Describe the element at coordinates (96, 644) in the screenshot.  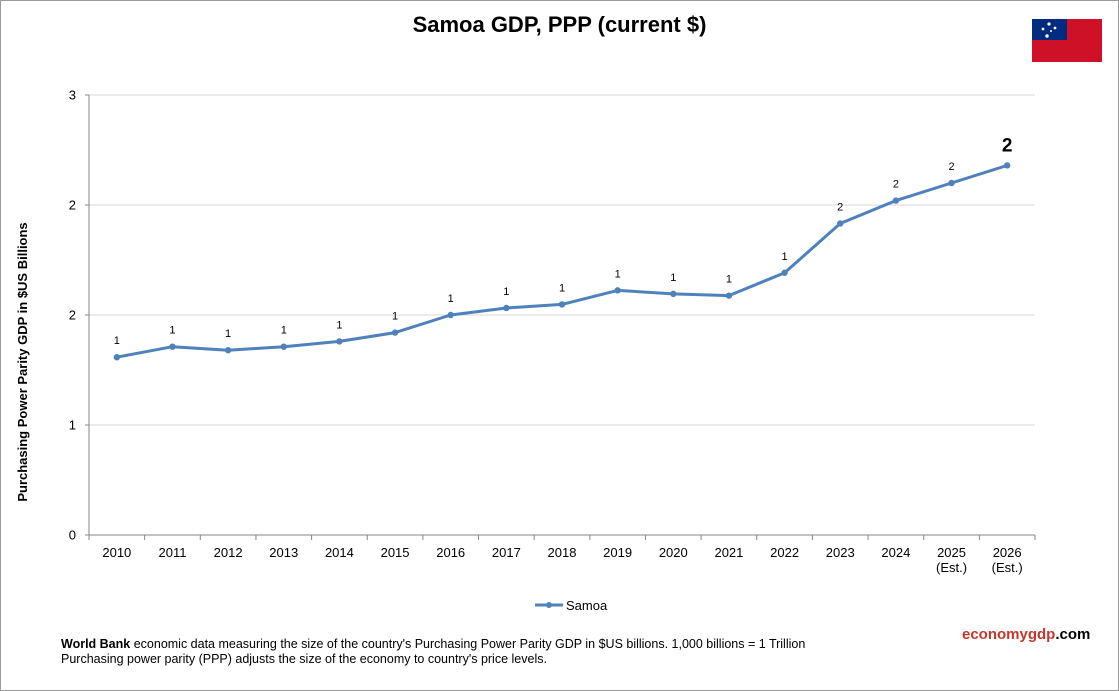
I see `footer-source: World Bank` at that location.